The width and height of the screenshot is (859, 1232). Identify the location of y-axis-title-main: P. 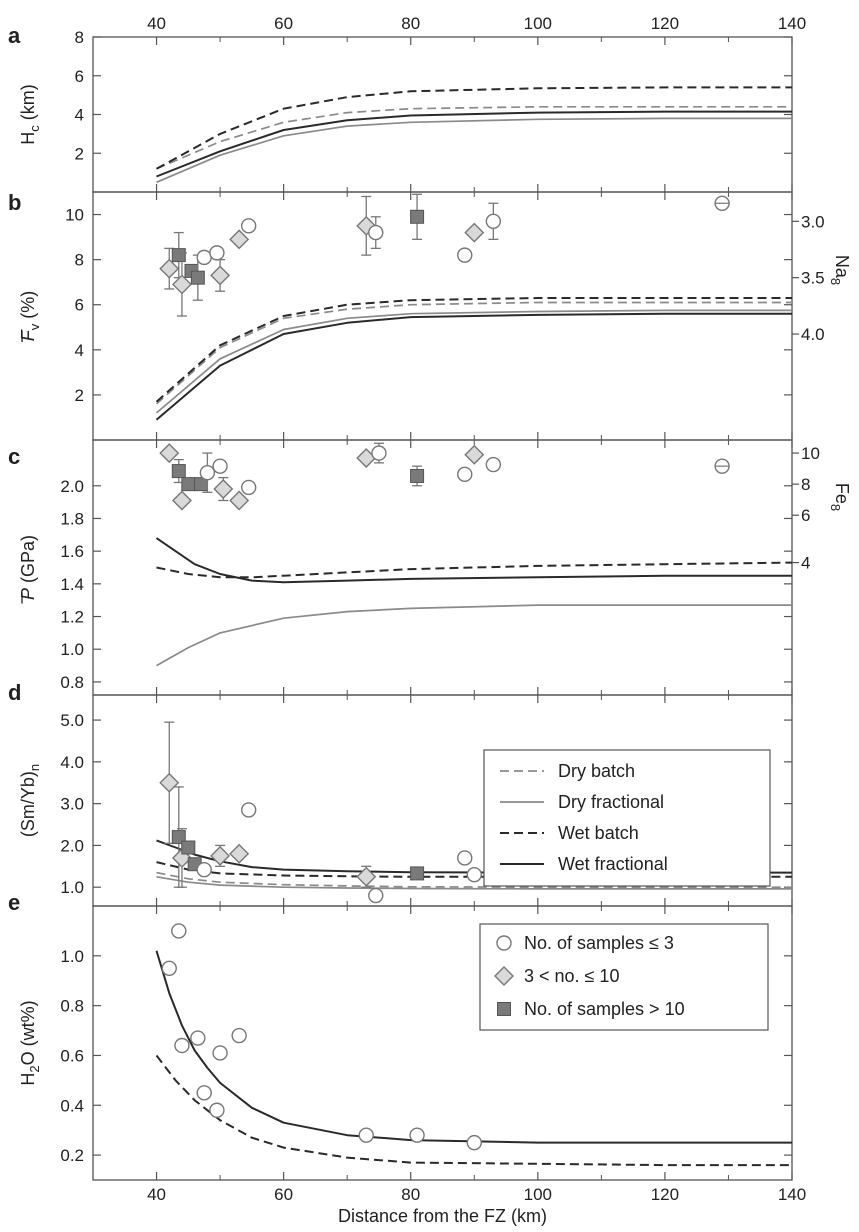
(28, 594).